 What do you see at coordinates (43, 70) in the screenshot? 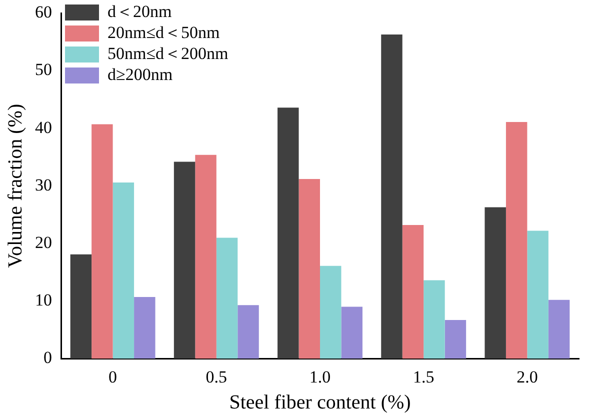
I see `y-tick-label: 50` at bounding box center [43, 70].